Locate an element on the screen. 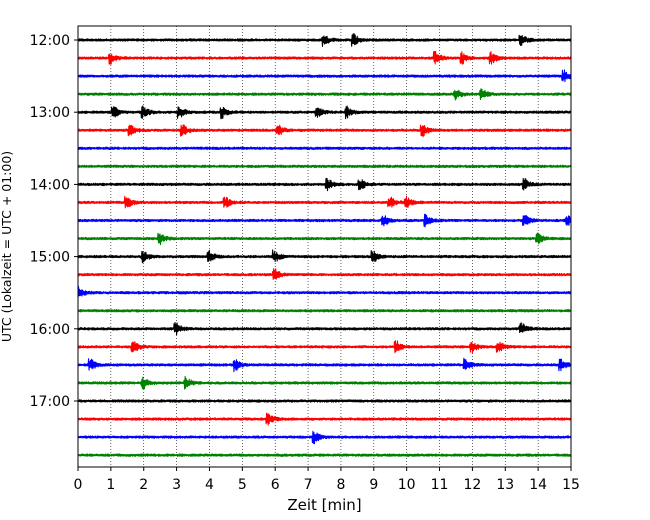  x-tick-label-0: 0 is located at coordinates (78, 485).